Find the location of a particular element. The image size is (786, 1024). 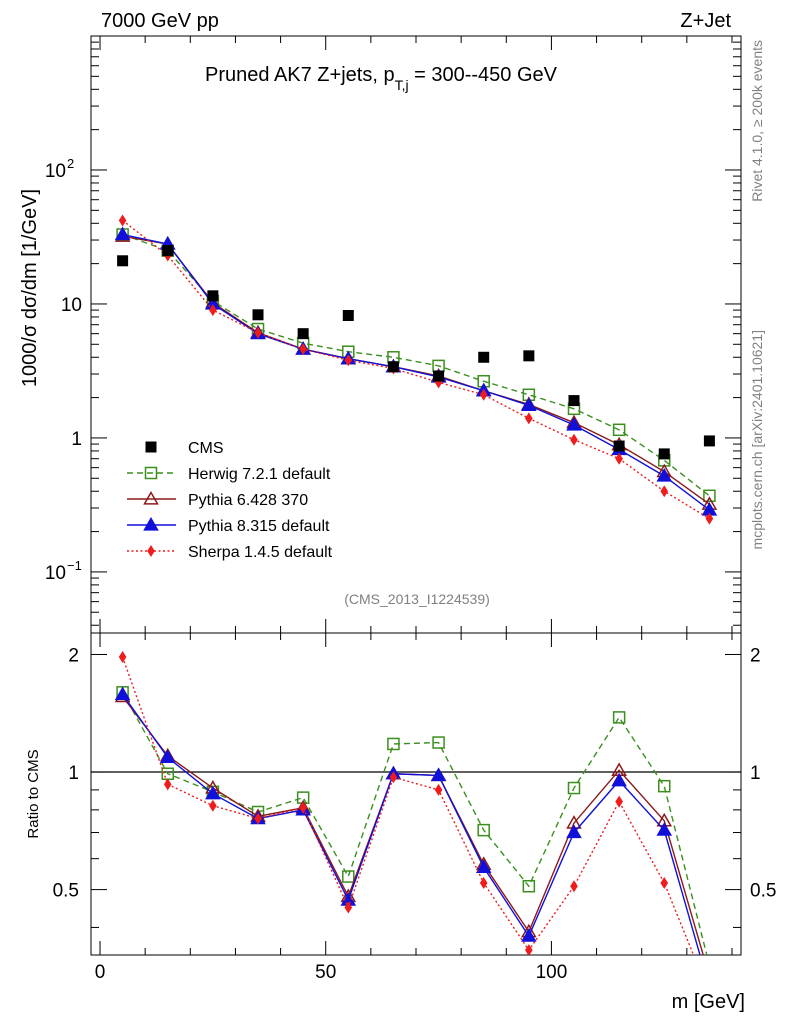

ratio-tick-label: 1 is located at coordinates (73, 773).